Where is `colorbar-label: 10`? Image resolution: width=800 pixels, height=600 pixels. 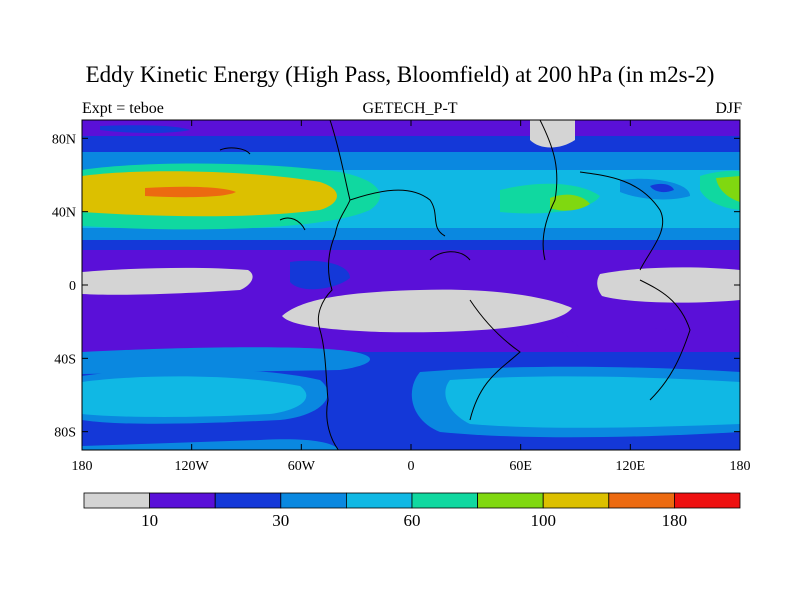
colorbar-label: 10 is located at coordinates (149, 520).